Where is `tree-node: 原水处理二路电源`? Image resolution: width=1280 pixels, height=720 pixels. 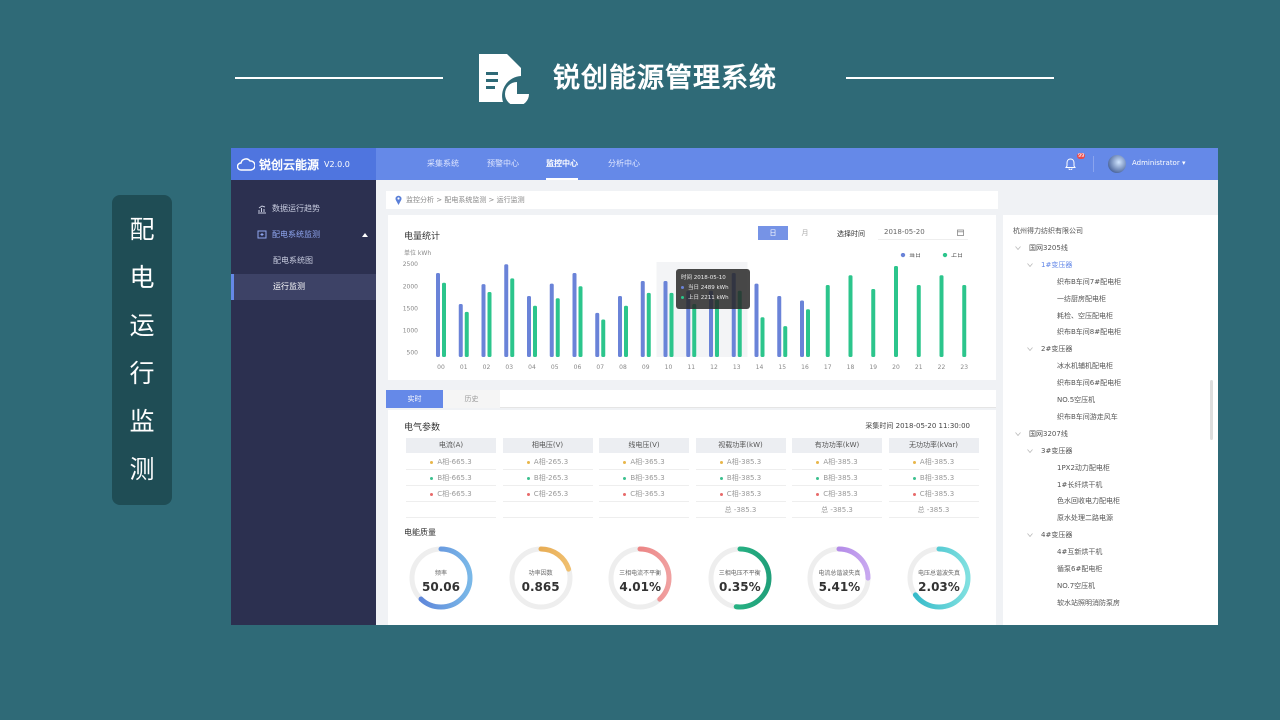 tree-node: 原水处理二路电源 is located at coordinates (1085, 518).